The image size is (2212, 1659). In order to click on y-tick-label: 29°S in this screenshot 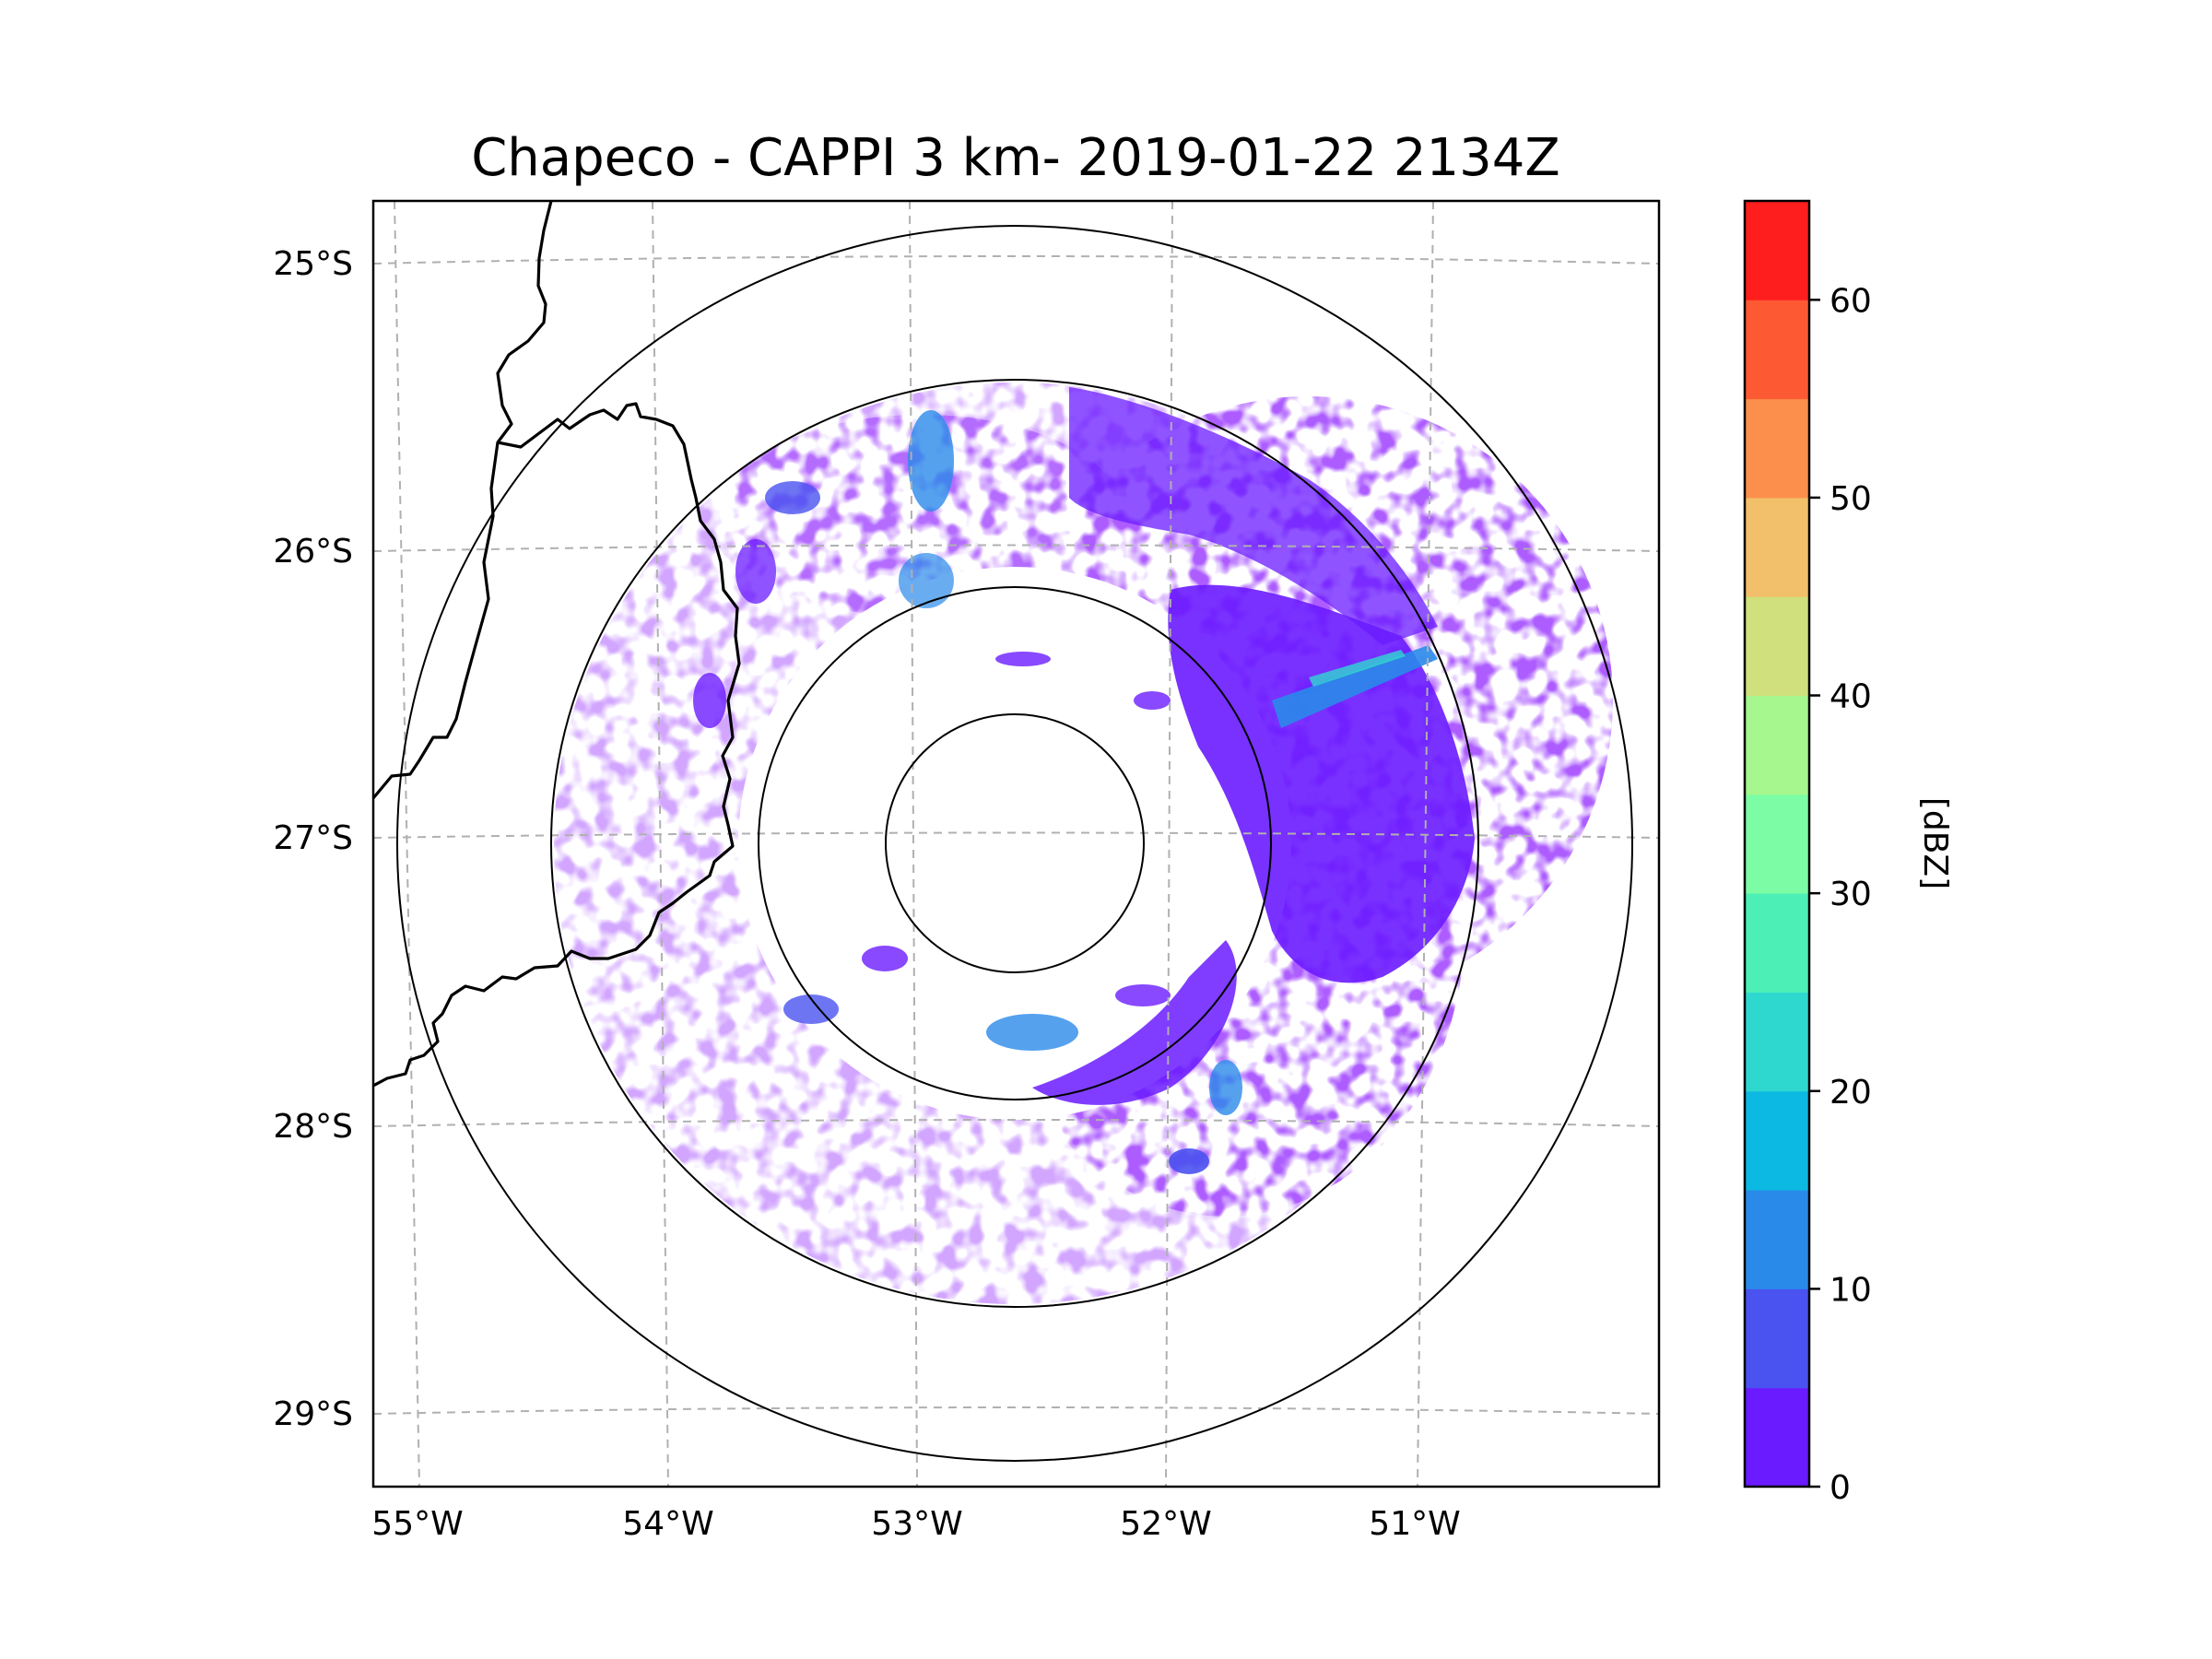, I will do `click(313, 1414)`.